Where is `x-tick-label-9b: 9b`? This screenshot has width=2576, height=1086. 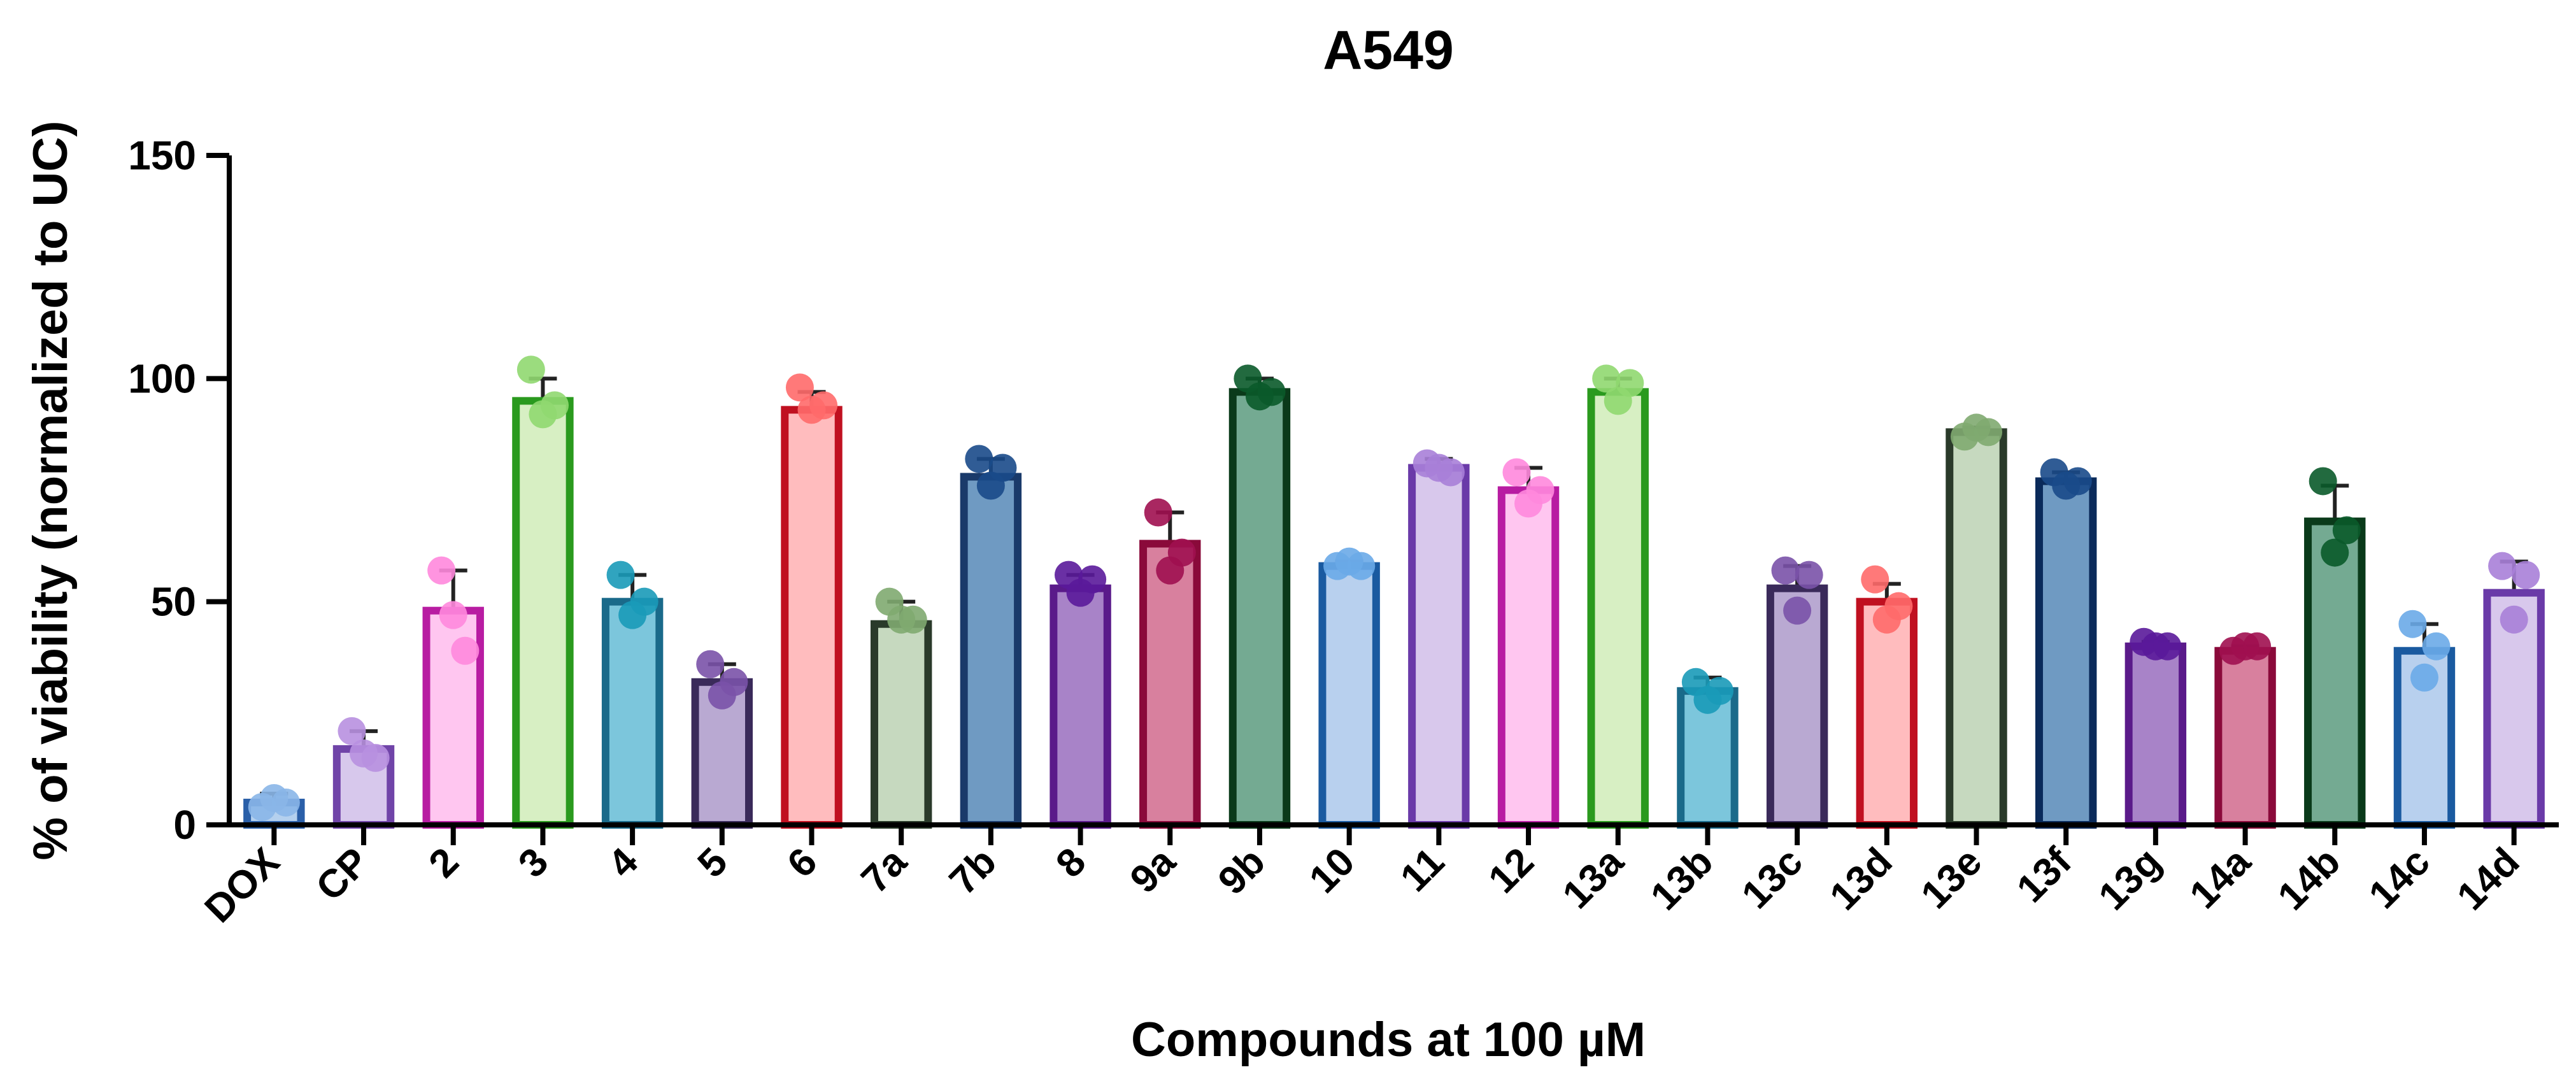 x-tick-label-9b: 9b is located at coordinates (1242, 871).